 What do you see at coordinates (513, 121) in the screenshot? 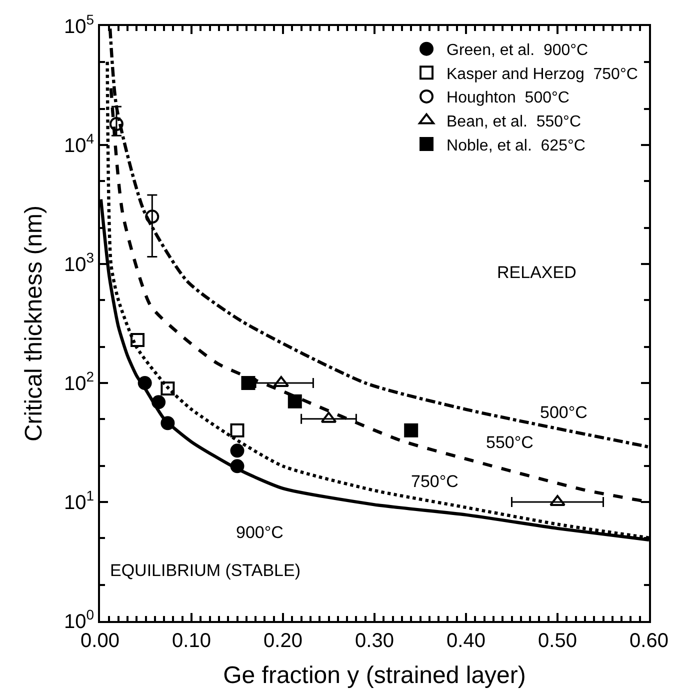
I see `legend-label: Bean, et al. 550°C` at bounding box center [513, 121].